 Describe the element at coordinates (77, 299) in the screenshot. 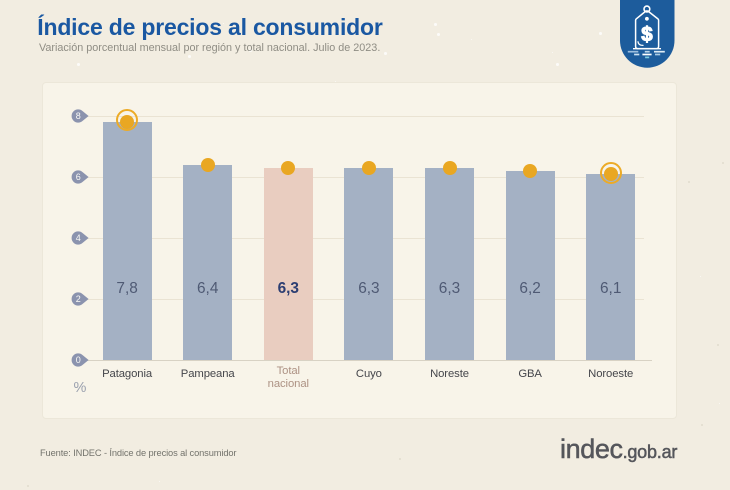

I see `svg-text: 2` at that location.